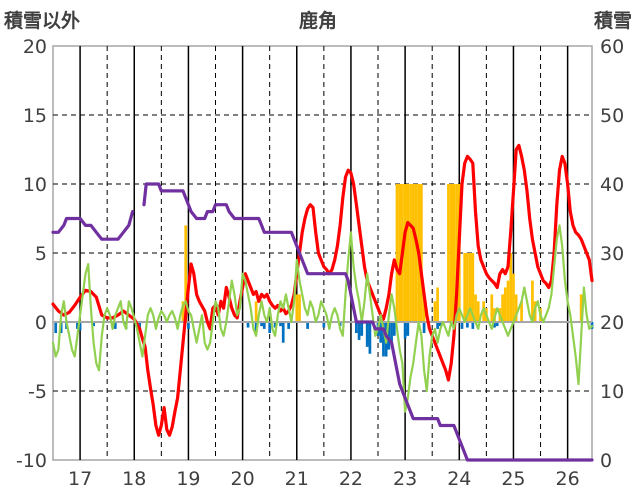  Describe the element at coordinates (42, 21) in the screenshot. I see `left-axis-label: 積雪以外` at that location.